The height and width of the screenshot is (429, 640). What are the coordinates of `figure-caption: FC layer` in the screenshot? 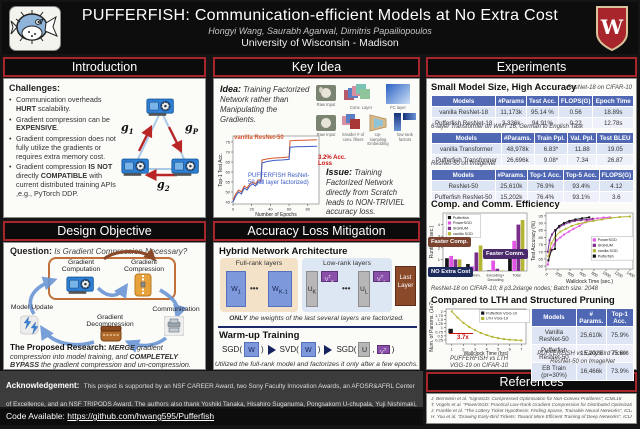 It's located at (398, 107).